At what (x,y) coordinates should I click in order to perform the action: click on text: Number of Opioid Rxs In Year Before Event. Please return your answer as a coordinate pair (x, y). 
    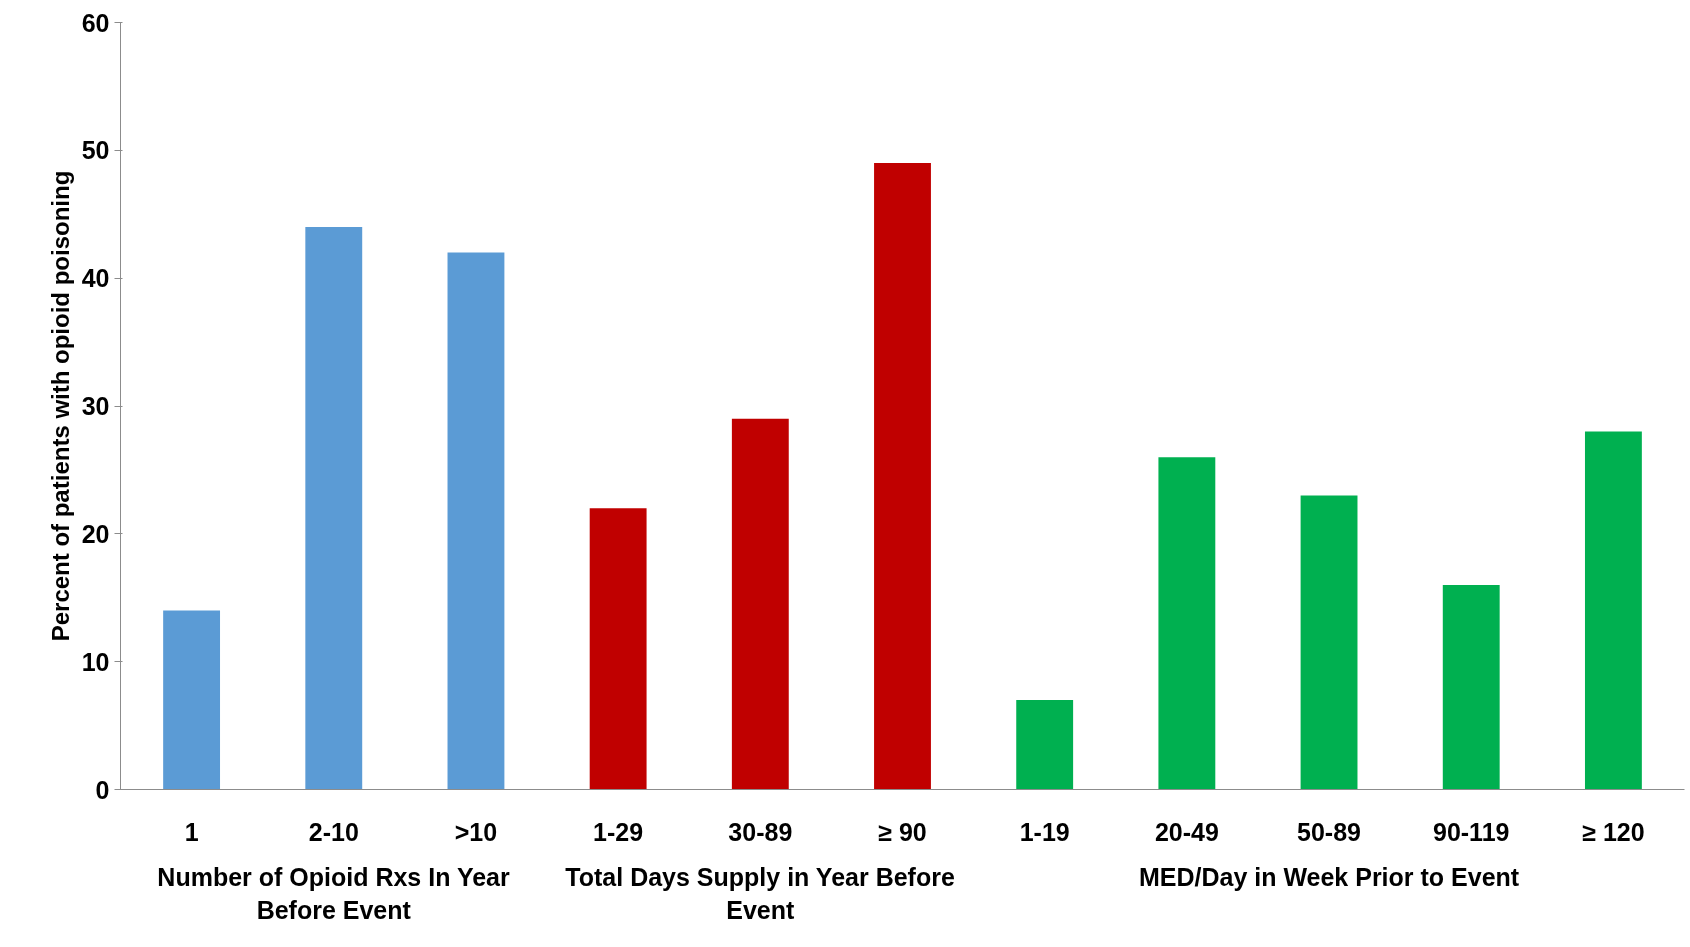
    Looking at the image, I should click on (334, 893).